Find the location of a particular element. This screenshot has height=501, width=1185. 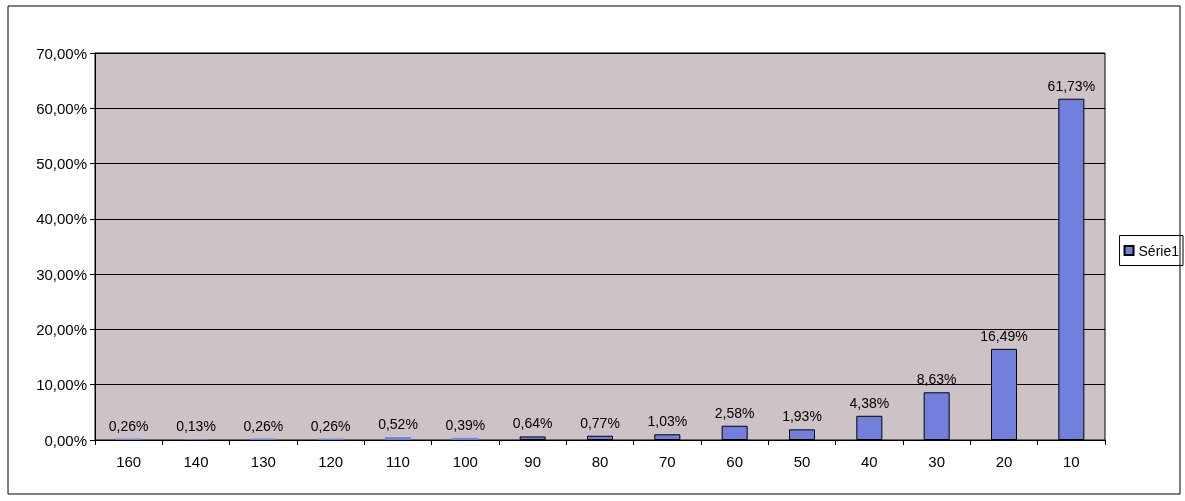

data-label: 0,64% is located at coordinates (532, 423).